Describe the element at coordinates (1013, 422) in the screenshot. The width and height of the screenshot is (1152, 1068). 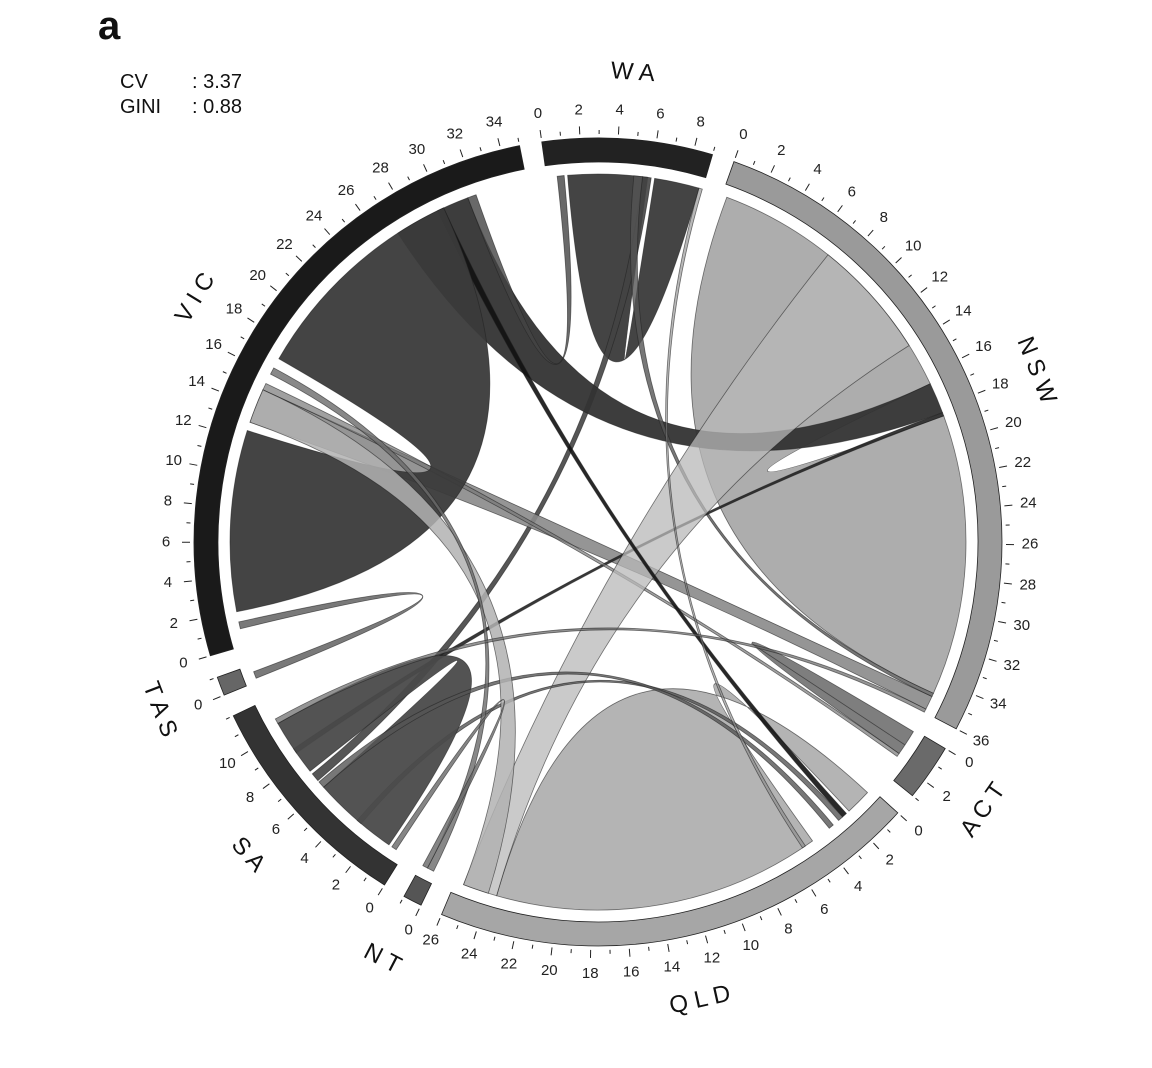
I see `tick-label-nsw-20: 20` at that location.